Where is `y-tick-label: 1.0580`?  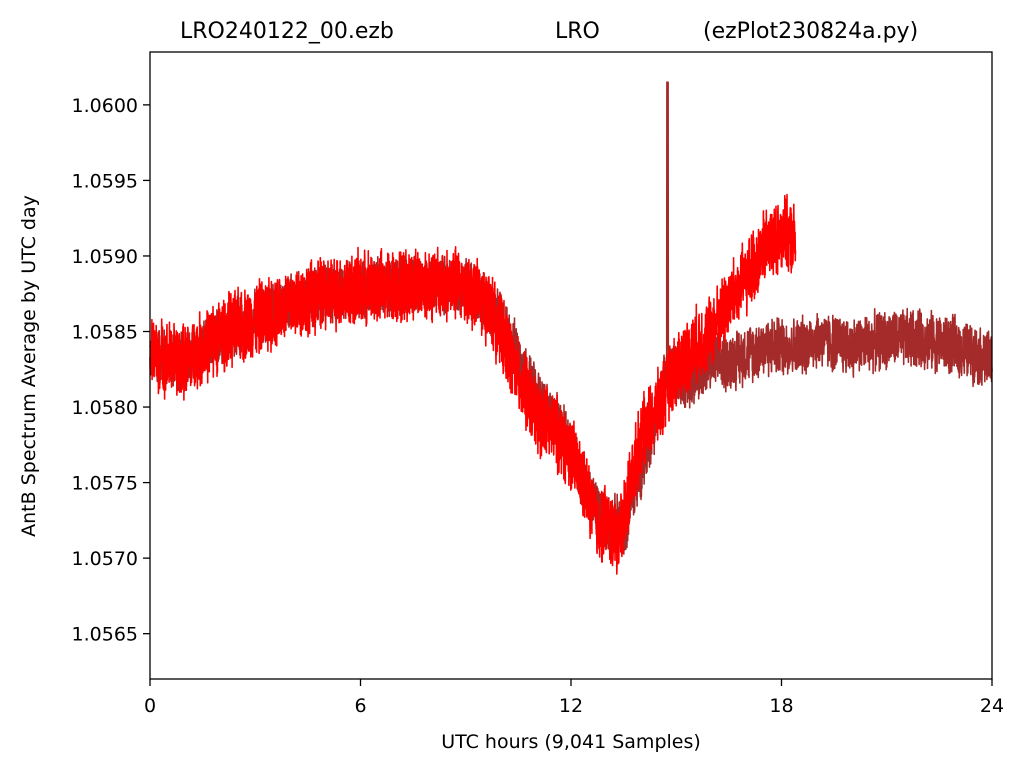 y-tick-label: 1.0580 is located at coordinates (105, 408).